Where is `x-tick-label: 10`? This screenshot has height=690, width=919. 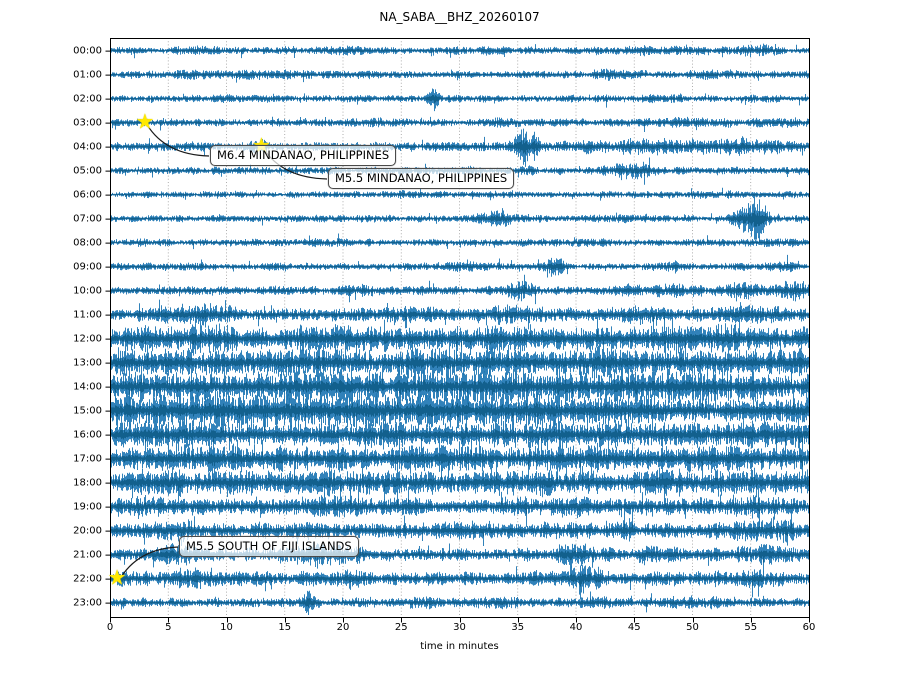
x-tick-label: 10 is located at coordinates (226, 627).